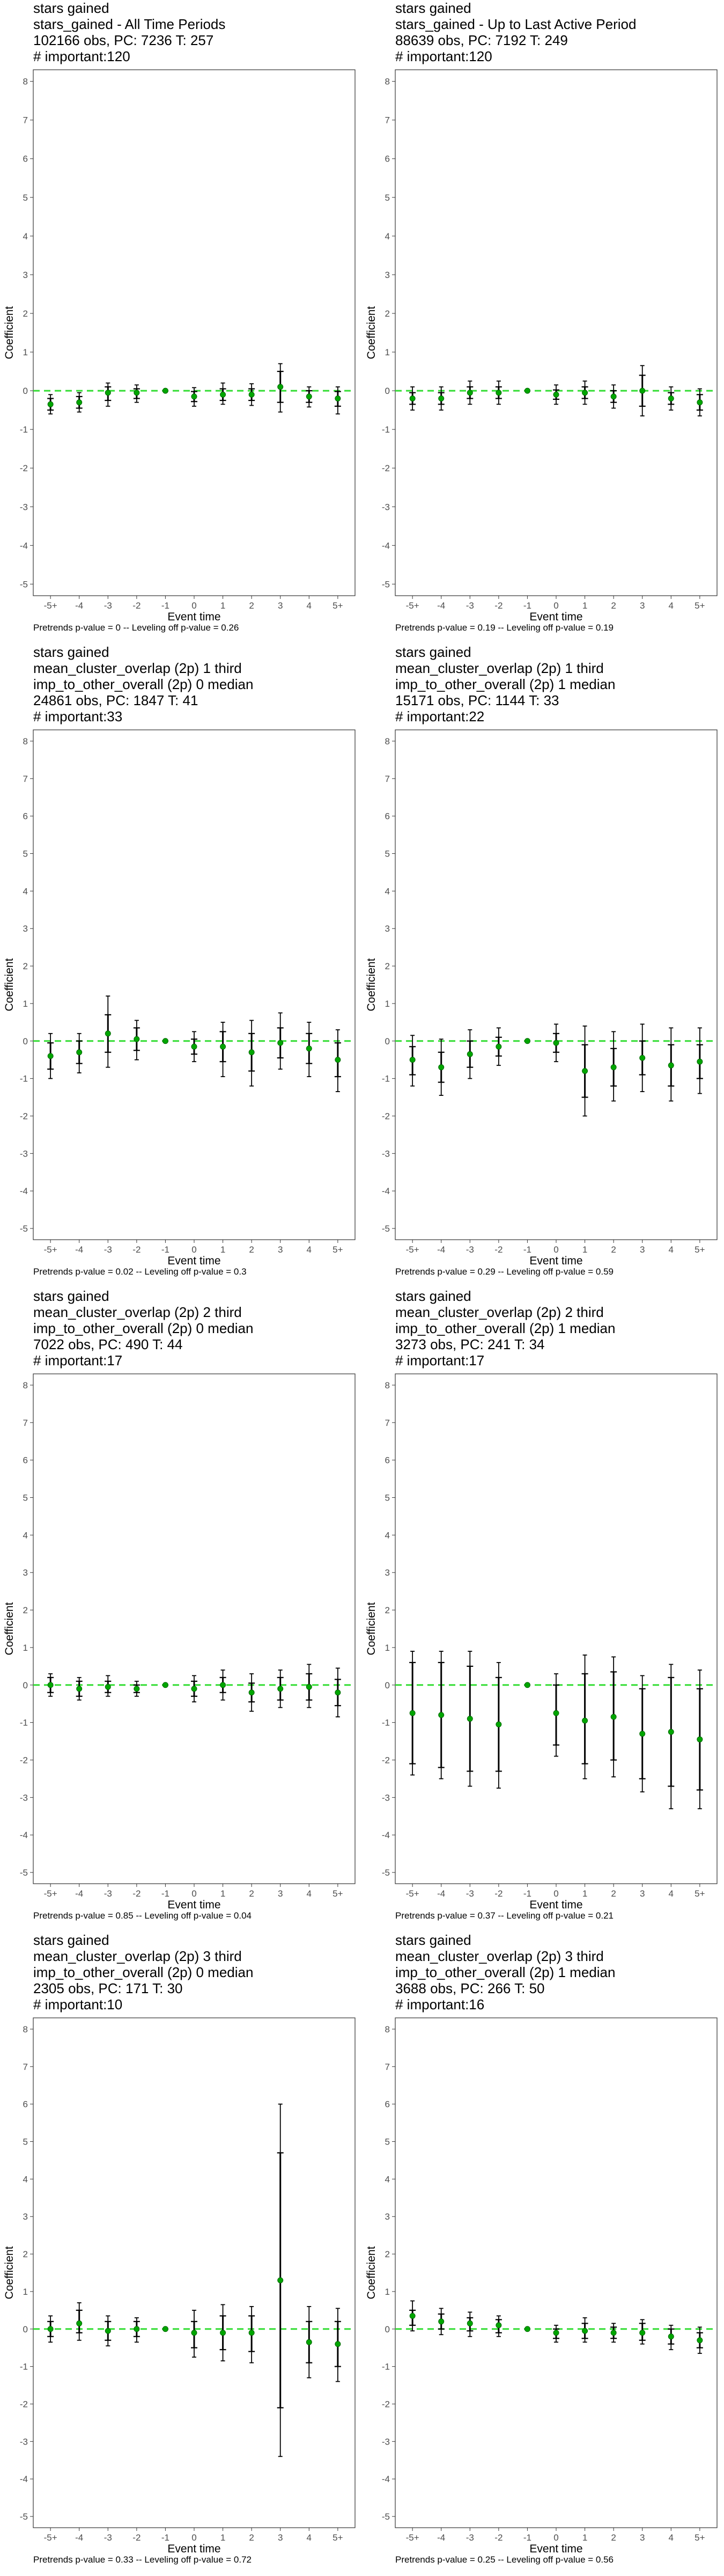 This screenshot has height=2576, width=724. Describe the element at coordinates (222, 1250) in the screenshot. I see `x-tick-label: 1` at that location.